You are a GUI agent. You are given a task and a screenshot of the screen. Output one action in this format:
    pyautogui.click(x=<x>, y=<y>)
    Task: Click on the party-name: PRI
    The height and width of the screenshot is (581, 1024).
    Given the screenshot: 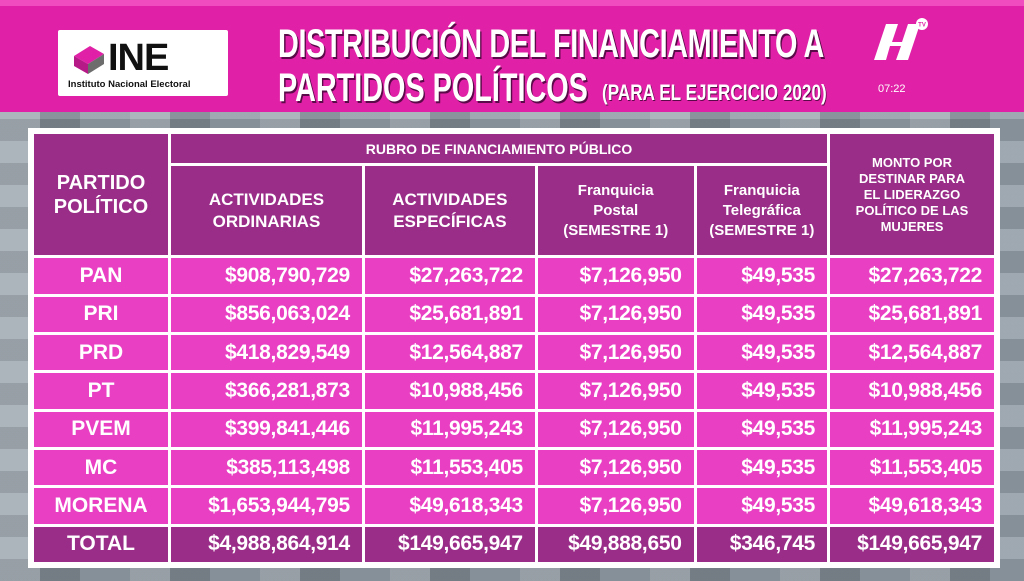 What is the action you would take?
    pyautogui.click(x=101, y=314)
    